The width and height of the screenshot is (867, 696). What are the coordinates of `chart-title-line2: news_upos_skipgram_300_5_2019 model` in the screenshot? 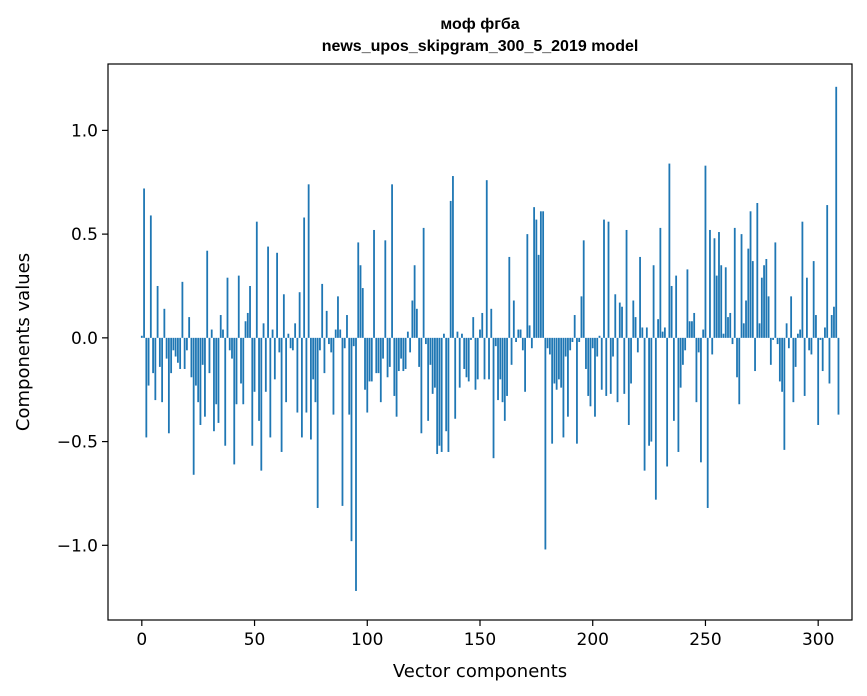 It's located at (480, 46).